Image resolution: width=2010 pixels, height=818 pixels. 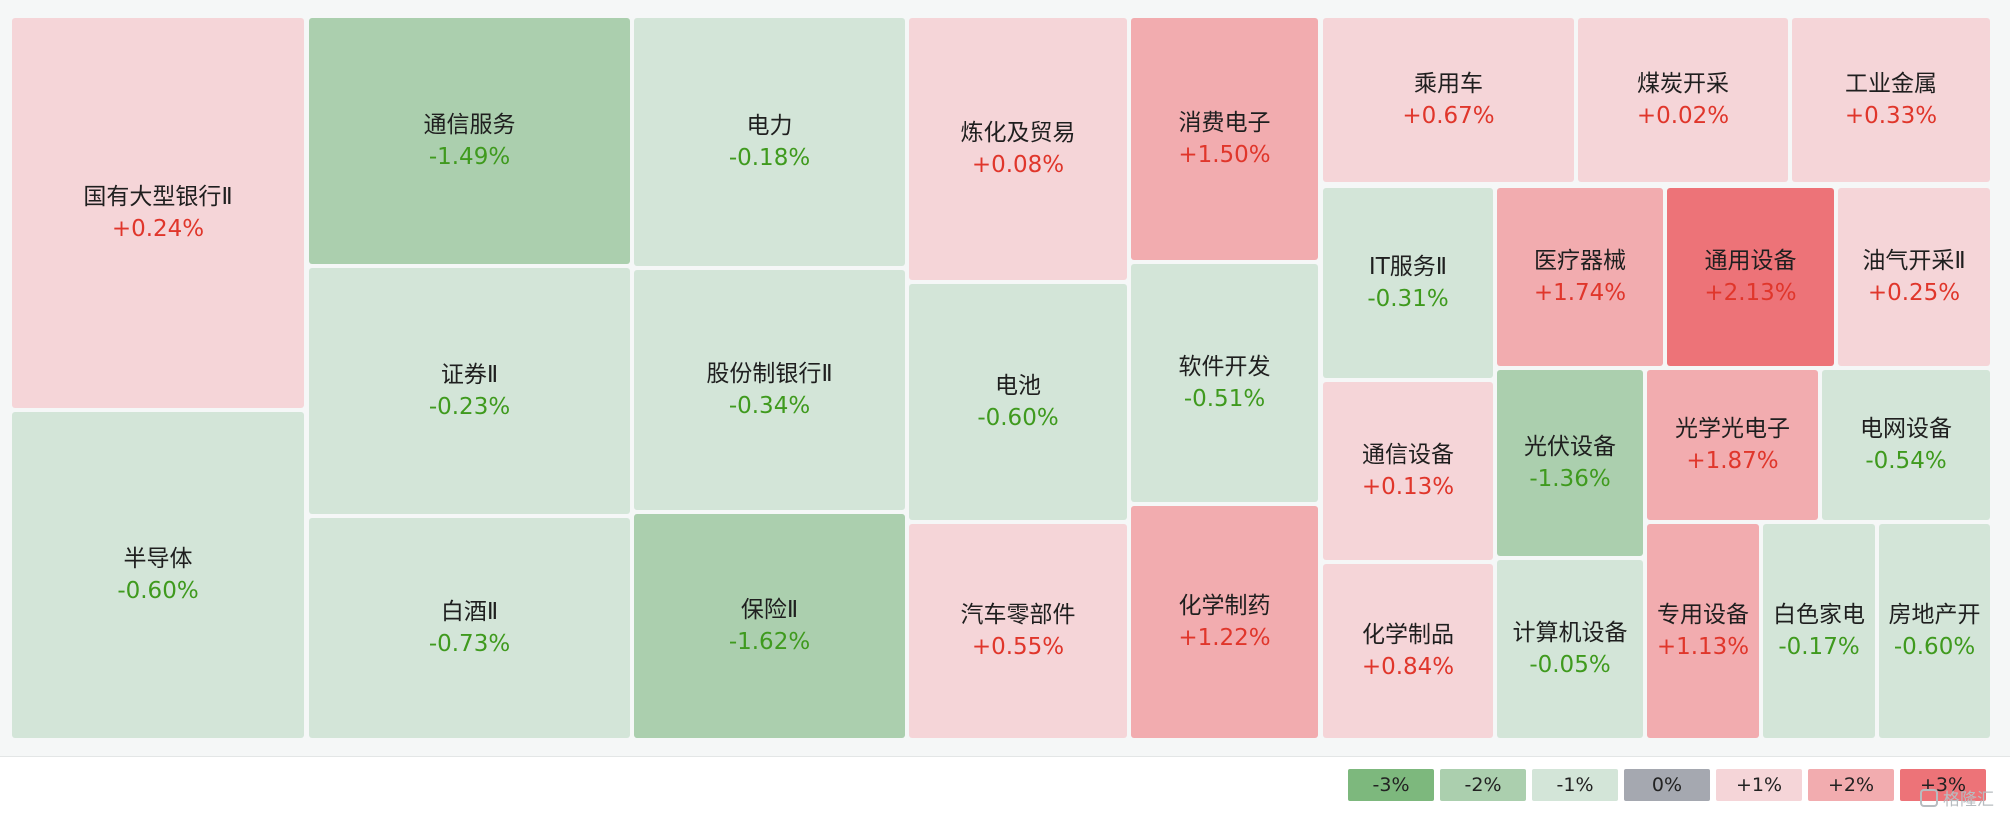 I want to click on treemap-tile: 通信服务 -1.49%, so click(x=469, y=141).